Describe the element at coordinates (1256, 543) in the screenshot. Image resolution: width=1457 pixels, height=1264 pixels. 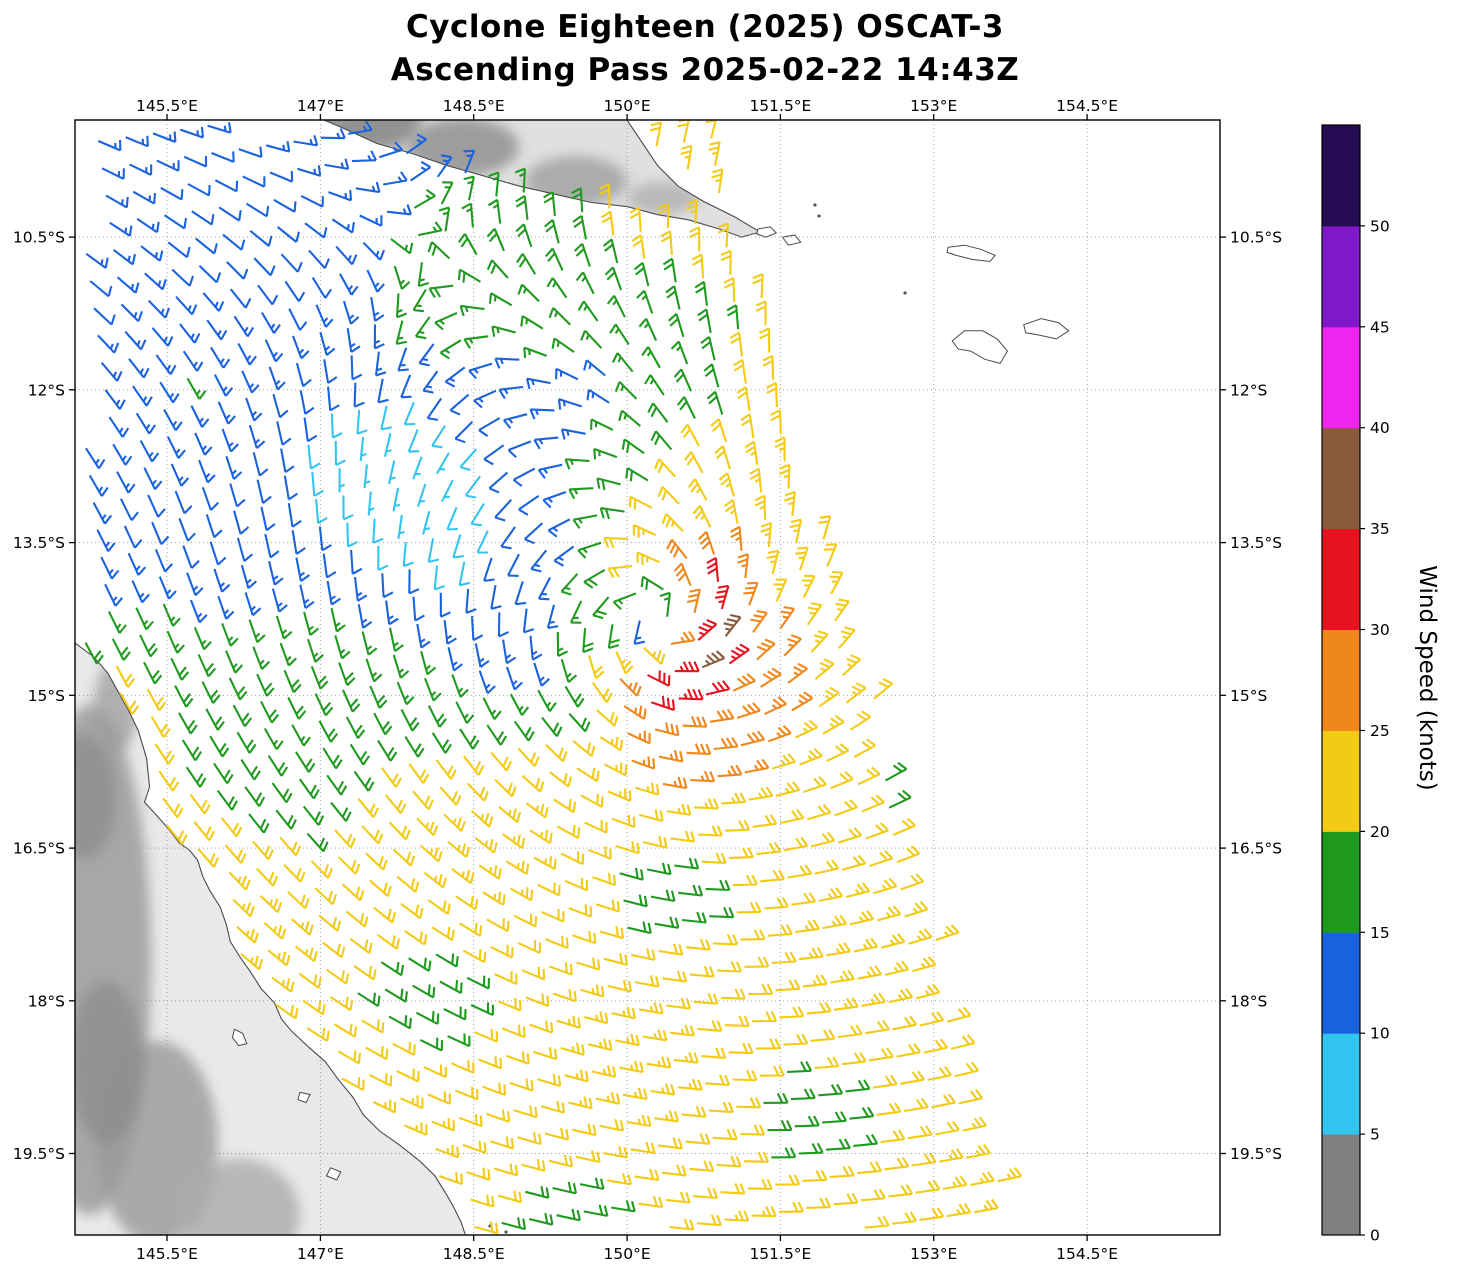
I see `lat-tick-label-right: 13.5°S` at that location.